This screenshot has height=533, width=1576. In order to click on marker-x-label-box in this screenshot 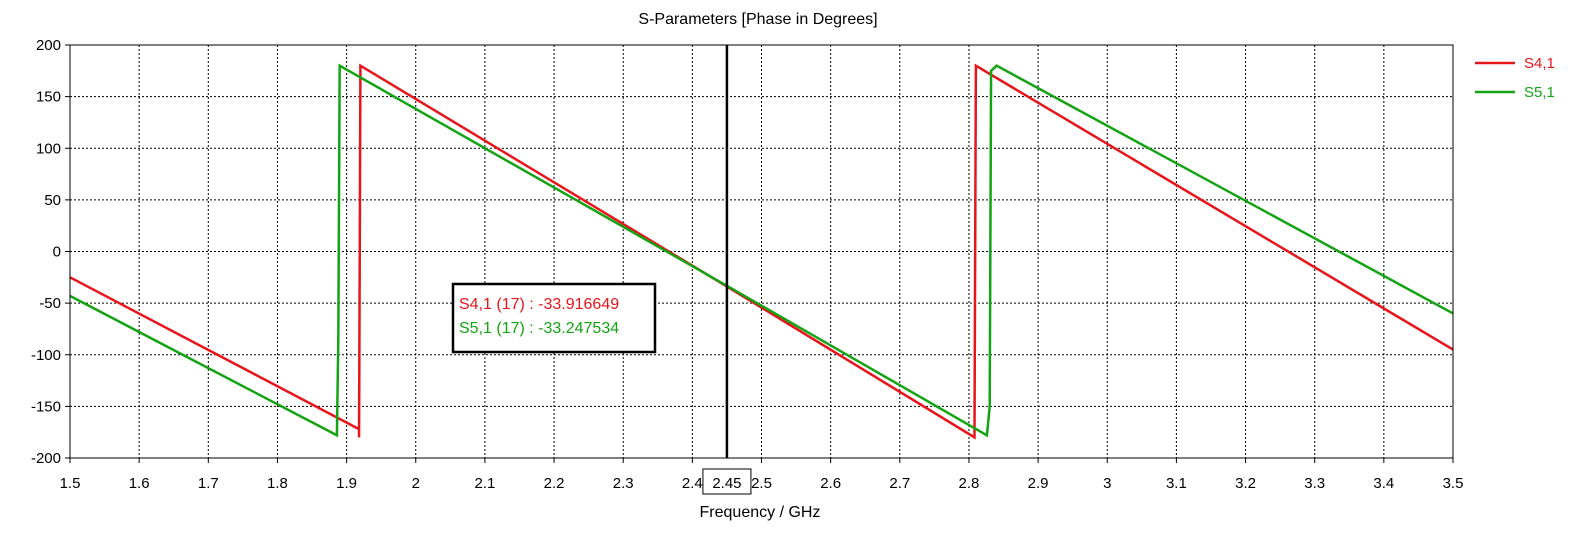, I will do `click(727, 481)`.